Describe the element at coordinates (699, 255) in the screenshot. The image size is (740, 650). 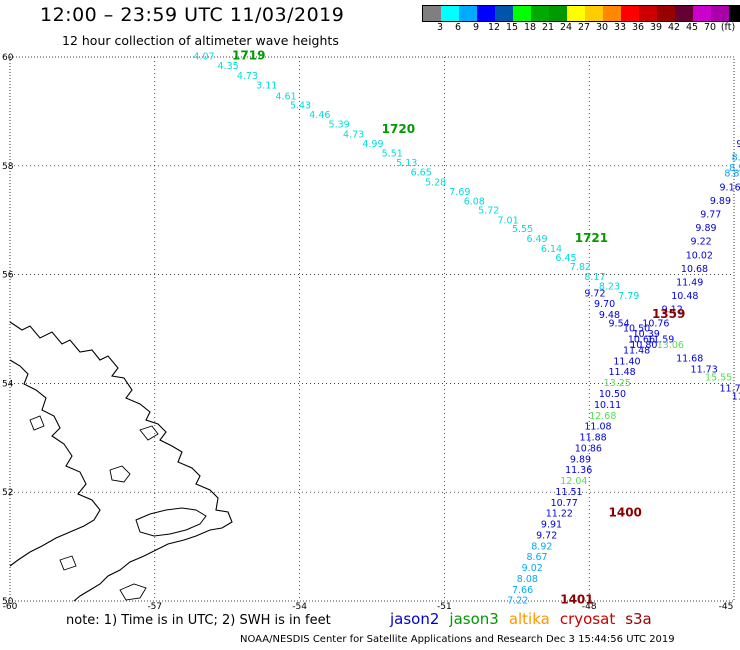
I see `swh-value: 10.02` at that location.